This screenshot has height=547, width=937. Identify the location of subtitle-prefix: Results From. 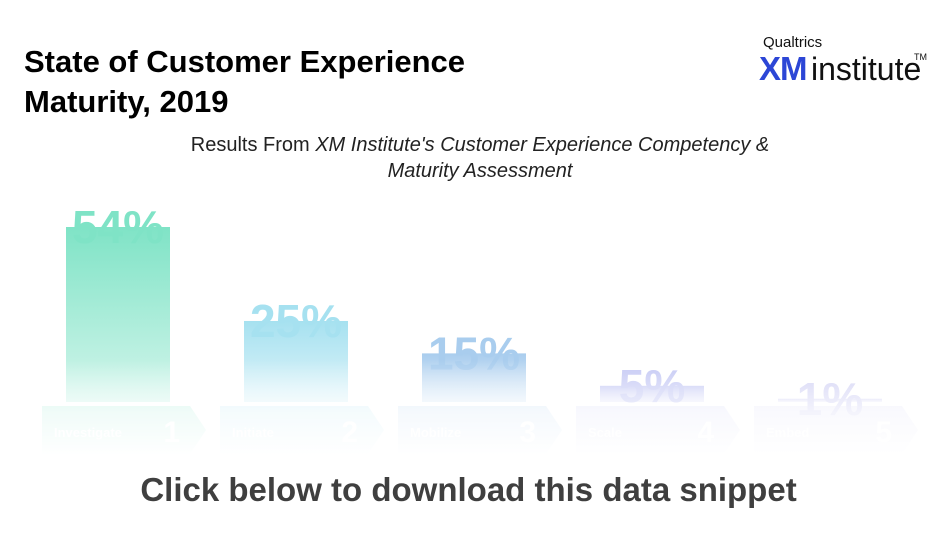
(253, 145).